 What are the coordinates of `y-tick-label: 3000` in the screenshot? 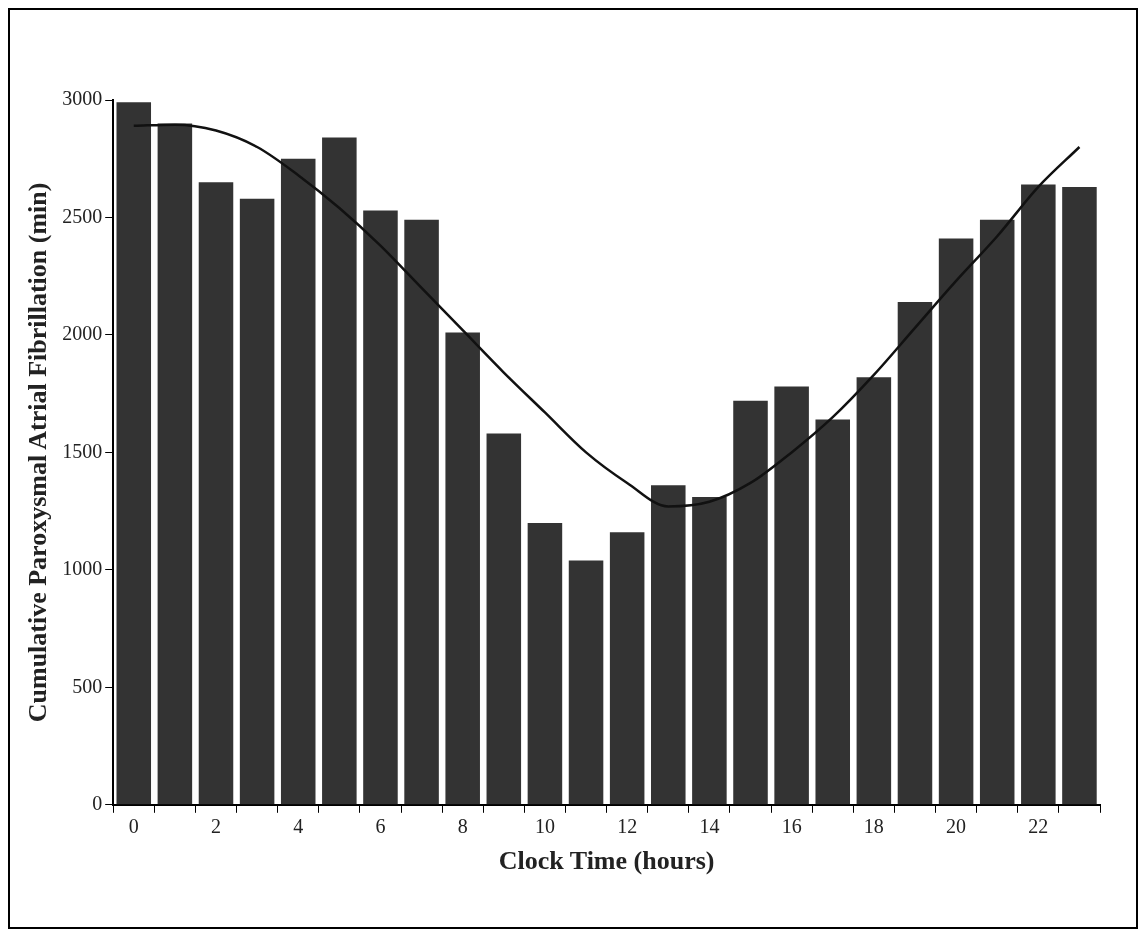 It's located at (82, 98).